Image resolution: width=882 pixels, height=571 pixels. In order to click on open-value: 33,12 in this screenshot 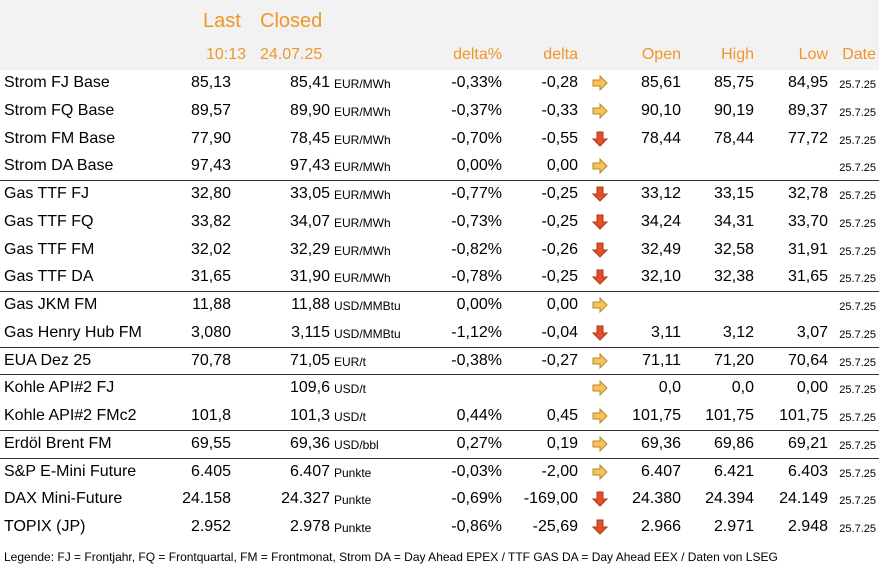, I will do `click(660, 193)`.